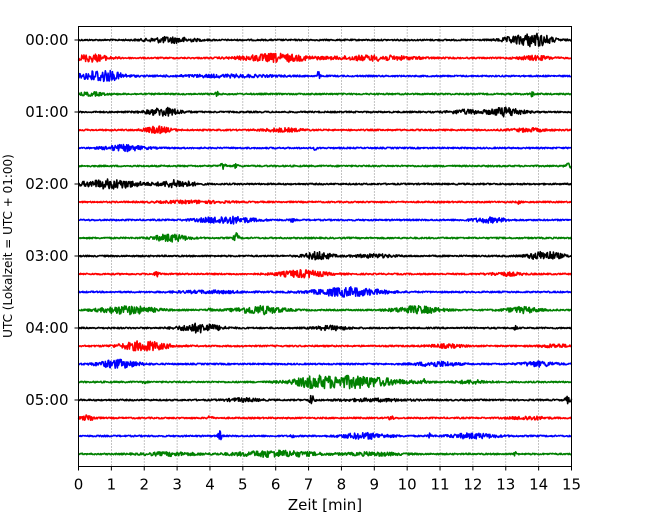  What do you see at coordinates (210, 485) in the screenshot?
I see `x-tick-label: 4` at bounding box center [210, 485].